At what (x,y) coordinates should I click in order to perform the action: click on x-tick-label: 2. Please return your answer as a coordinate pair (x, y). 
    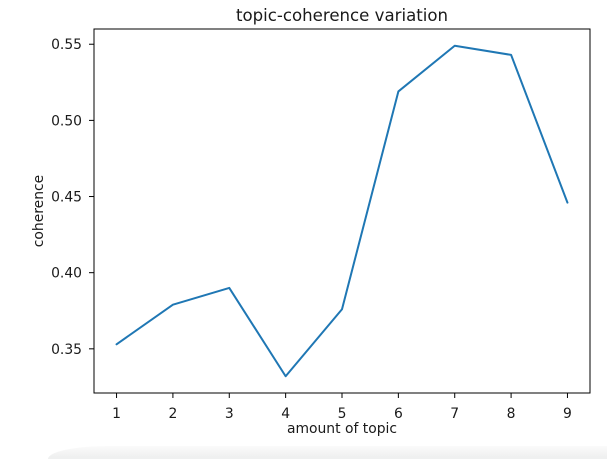
    Looking at the image, I should click on (172, 414).